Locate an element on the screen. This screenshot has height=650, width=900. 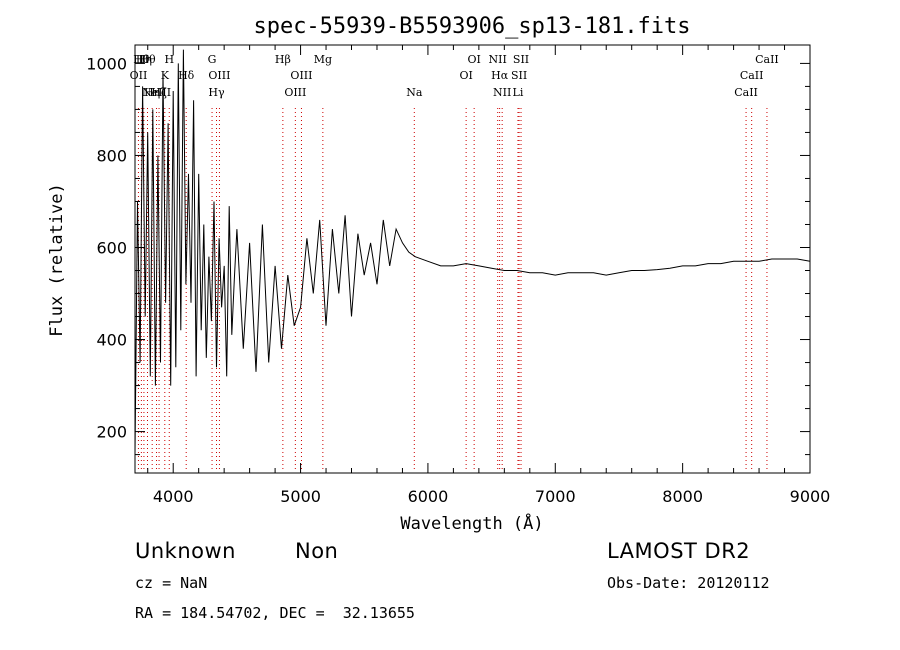
object-class: Unknown is located at coordinates (185, 551).